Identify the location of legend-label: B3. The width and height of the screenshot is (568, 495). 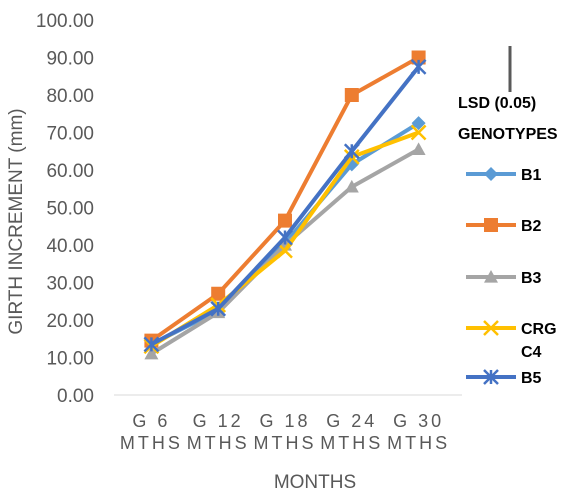
(531, 278).